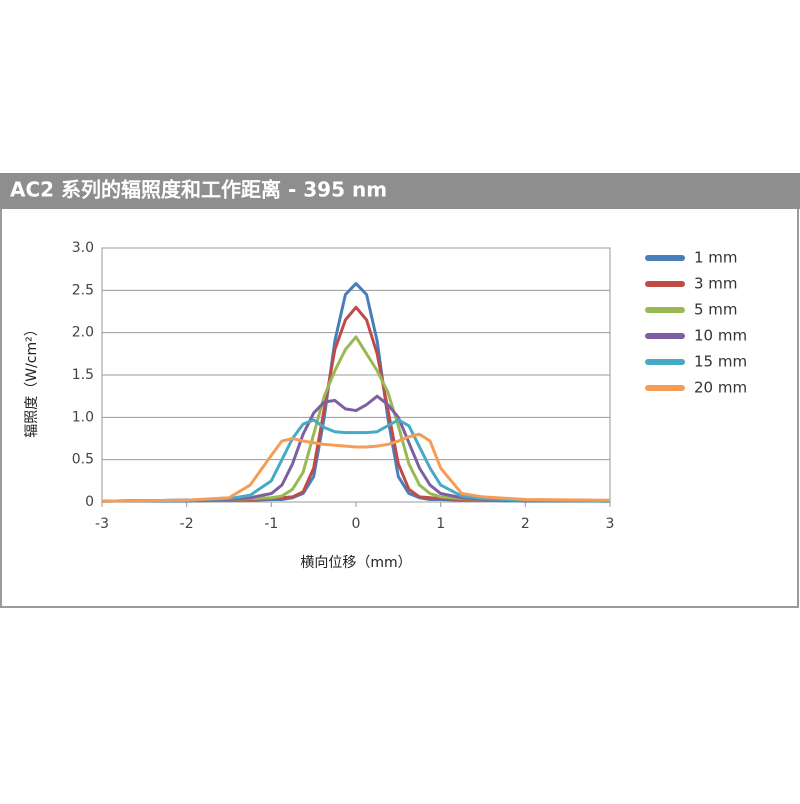  What do you see at coordinates (610, 524) in the screenshot?
I see `x-tick-label: 3` at bounding box center [610, 524].